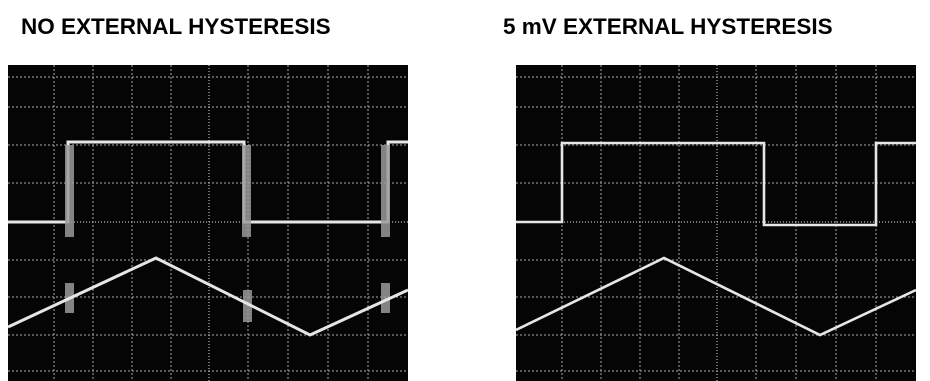 Image resolution: width=930 pixels, height=381 pixels. I want to click on scope-title-5mv-hysteresis: 5 mV EXTERNAL HYSTERESIS, so click(668, 26).